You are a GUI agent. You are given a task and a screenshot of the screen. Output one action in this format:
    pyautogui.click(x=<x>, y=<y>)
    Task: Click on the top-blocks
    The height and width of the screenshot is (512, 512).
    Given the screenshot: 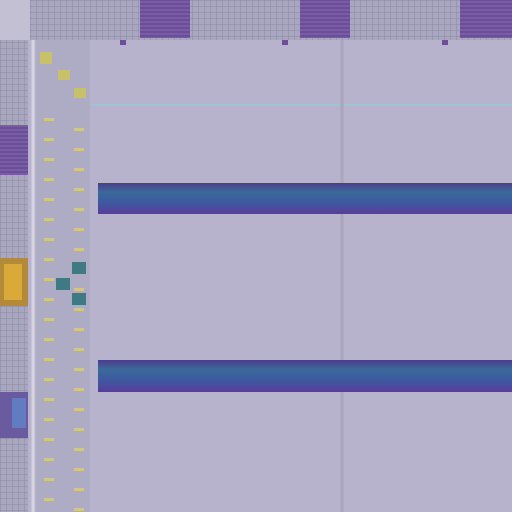 What is the action you would take?
    pyautogui.click(x=316, y=22)
    